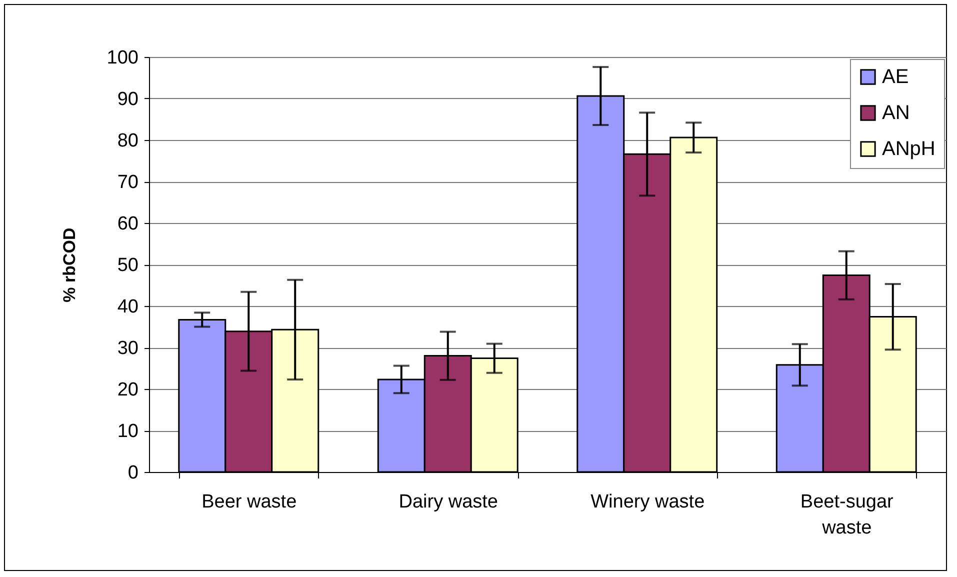 This screenshot has height=577, width=957. Describe the element at coordinates (127, 182) in the screenshot. I see `y-tick-label: 70` at that location.